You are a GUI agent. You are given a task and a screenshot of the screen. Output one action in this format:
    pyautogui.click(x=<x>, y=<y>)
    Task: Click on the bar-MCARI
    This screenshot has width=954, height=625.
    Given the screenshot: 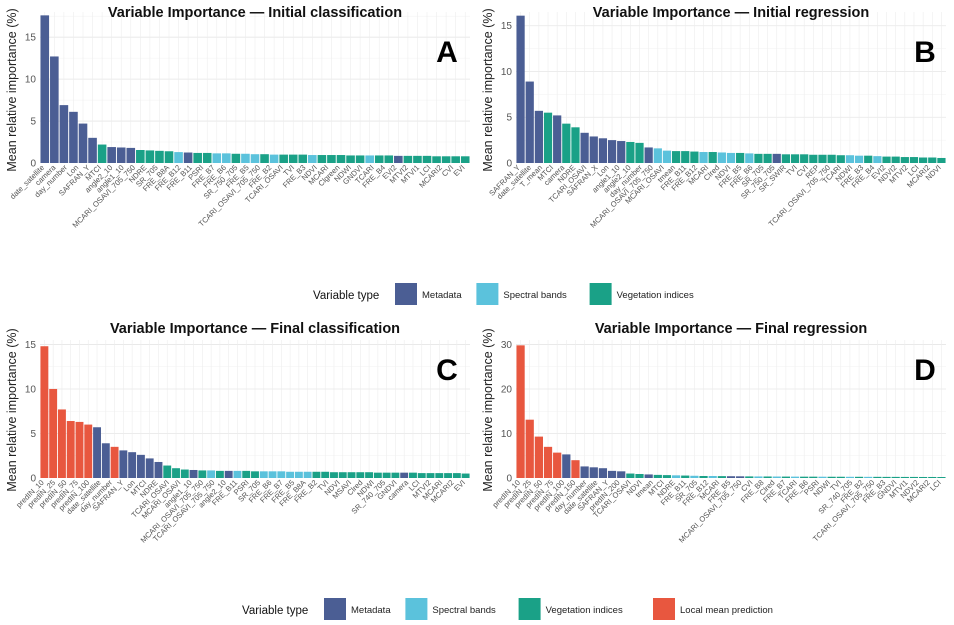 What is the action you would take?
    pyautogui.click(x=676, y=157)
    